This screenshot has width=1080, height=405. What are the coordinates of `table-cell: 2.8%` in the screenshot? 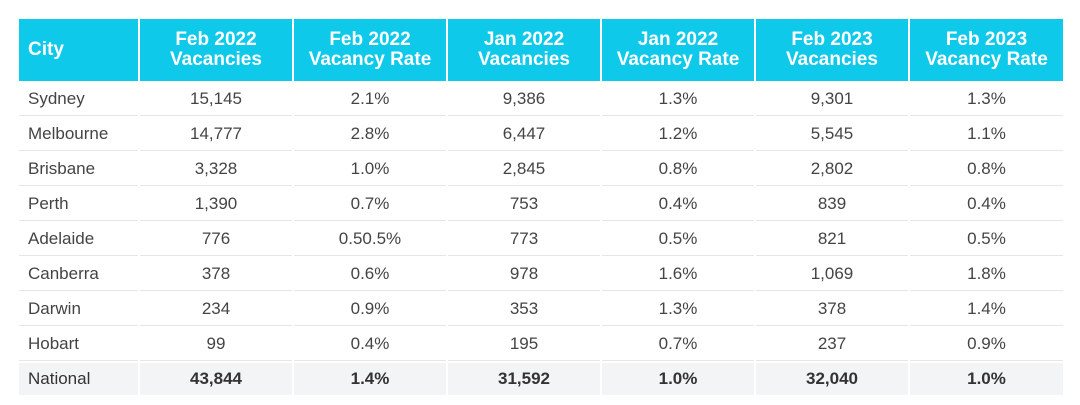 It's located at (370, 134).